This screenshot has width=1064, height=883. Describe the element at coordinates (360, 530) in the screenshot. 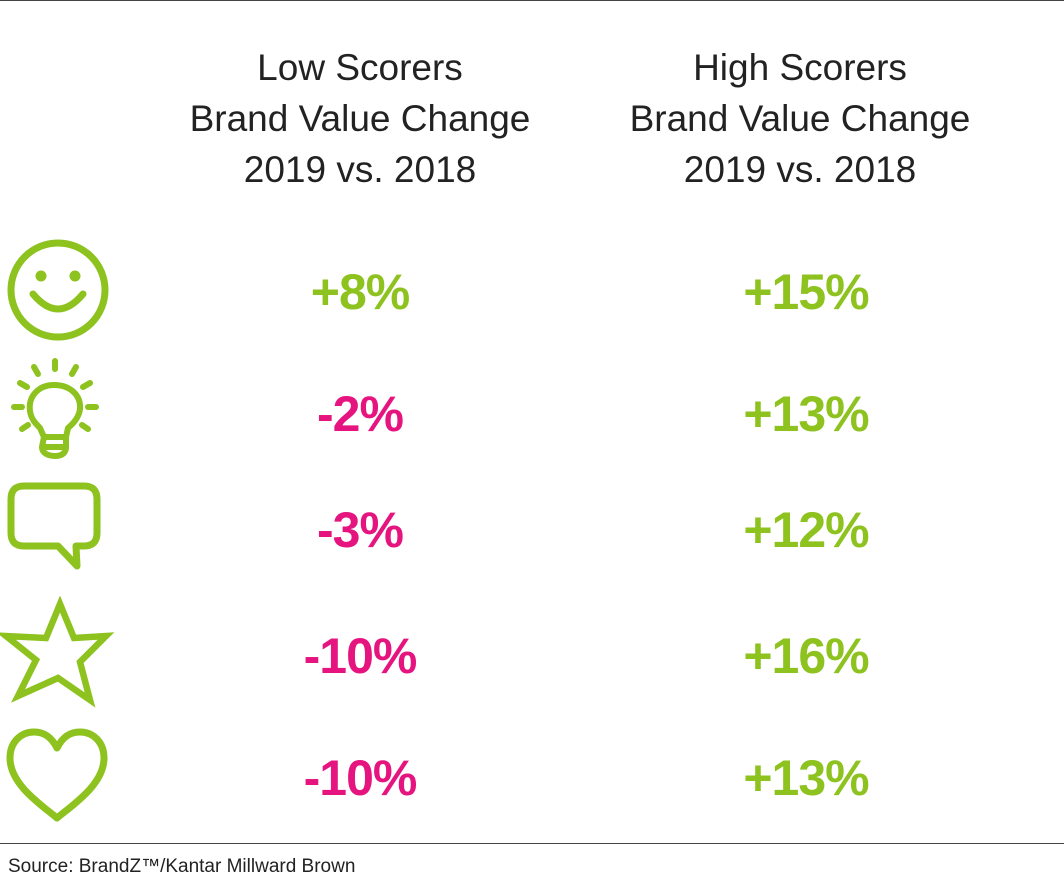

I see `low-value-row-3: -3%` at that location.